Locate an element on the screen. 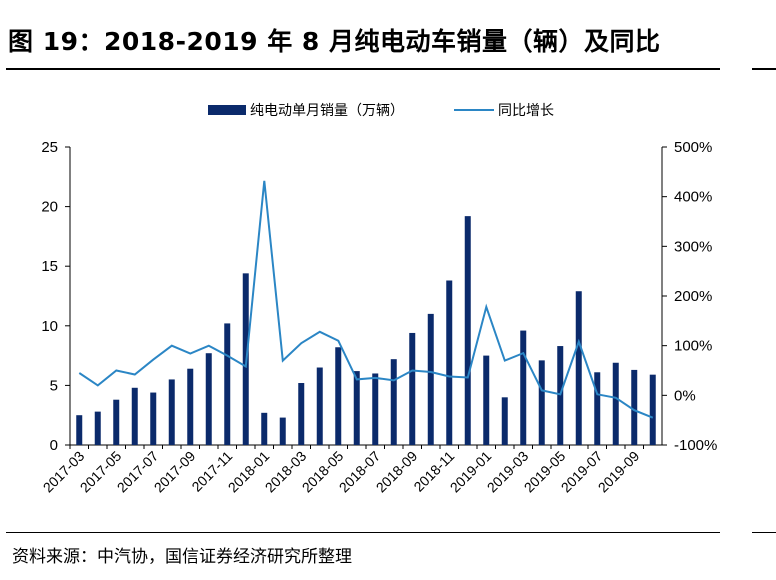 The width and height of the screenshot is (776, 580). legend-line-label: 同比增长 is located at coordinates (526, 110).